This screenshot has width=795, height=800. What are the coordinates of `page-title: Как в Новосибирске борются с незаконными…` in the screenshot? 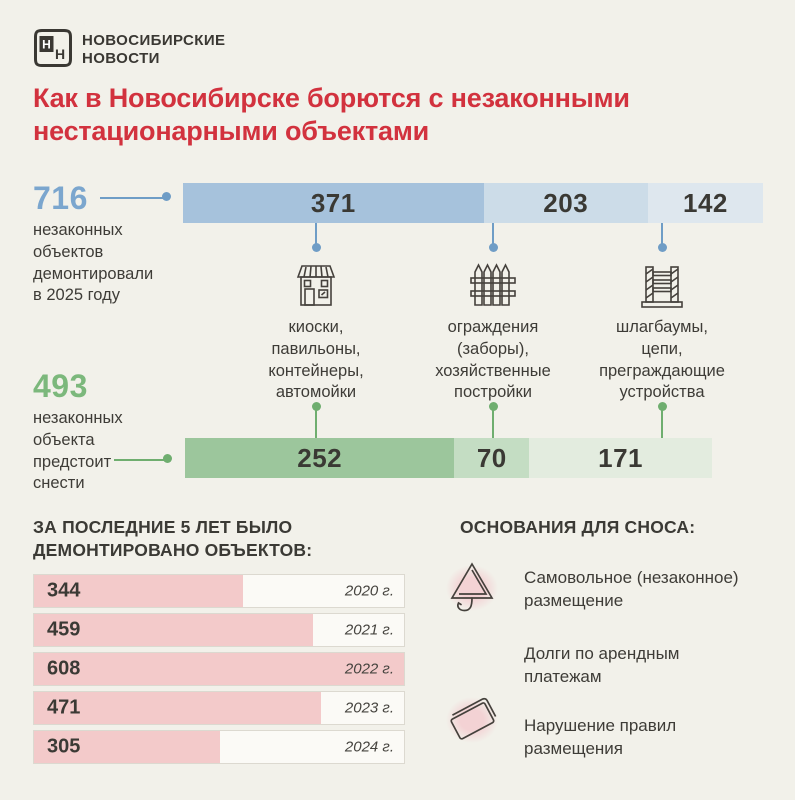 It's located at (331, 114).